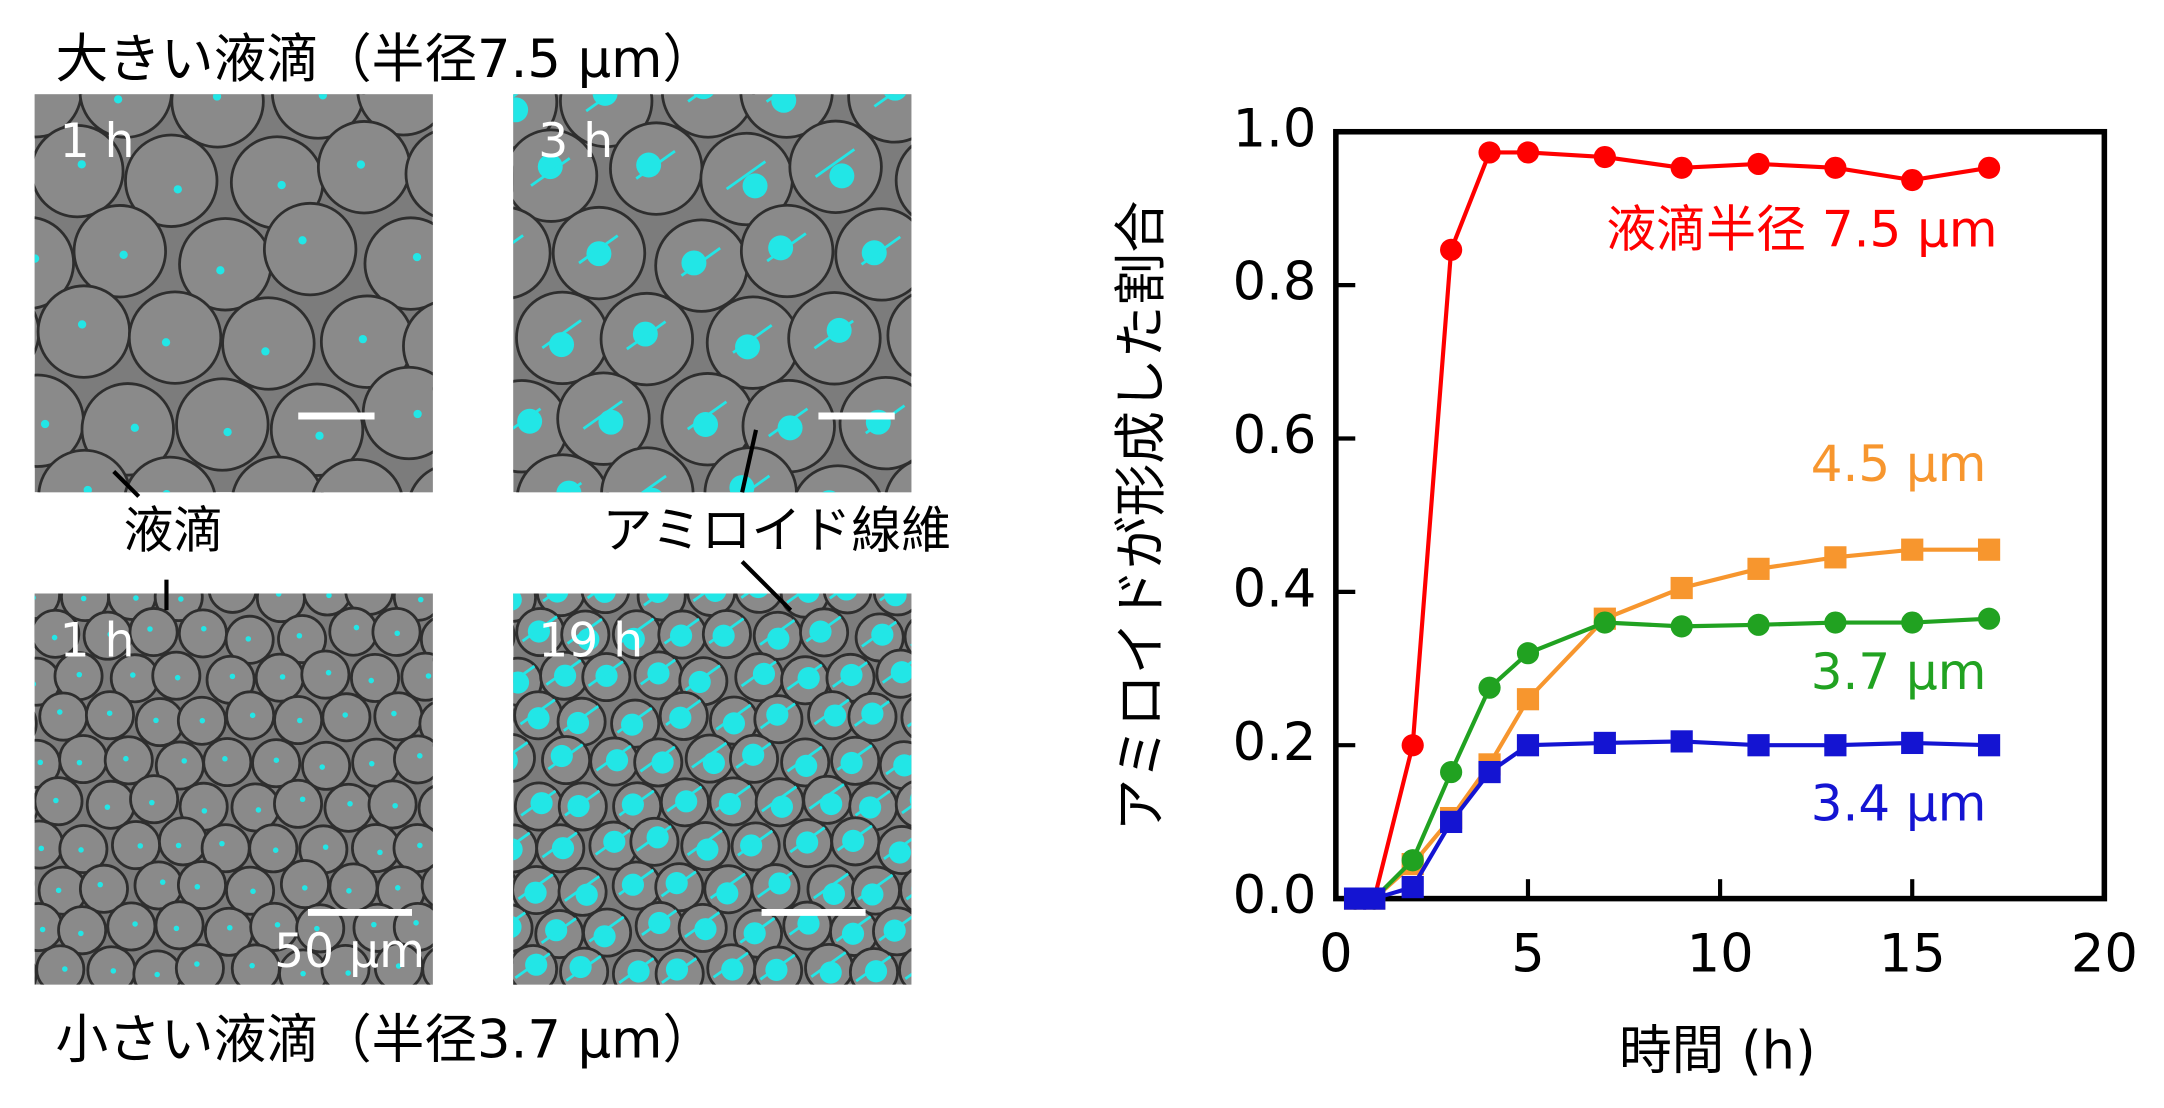 This screenshot has height=1108, width=2164. I want to click on pointer-line, so click(766, 586).